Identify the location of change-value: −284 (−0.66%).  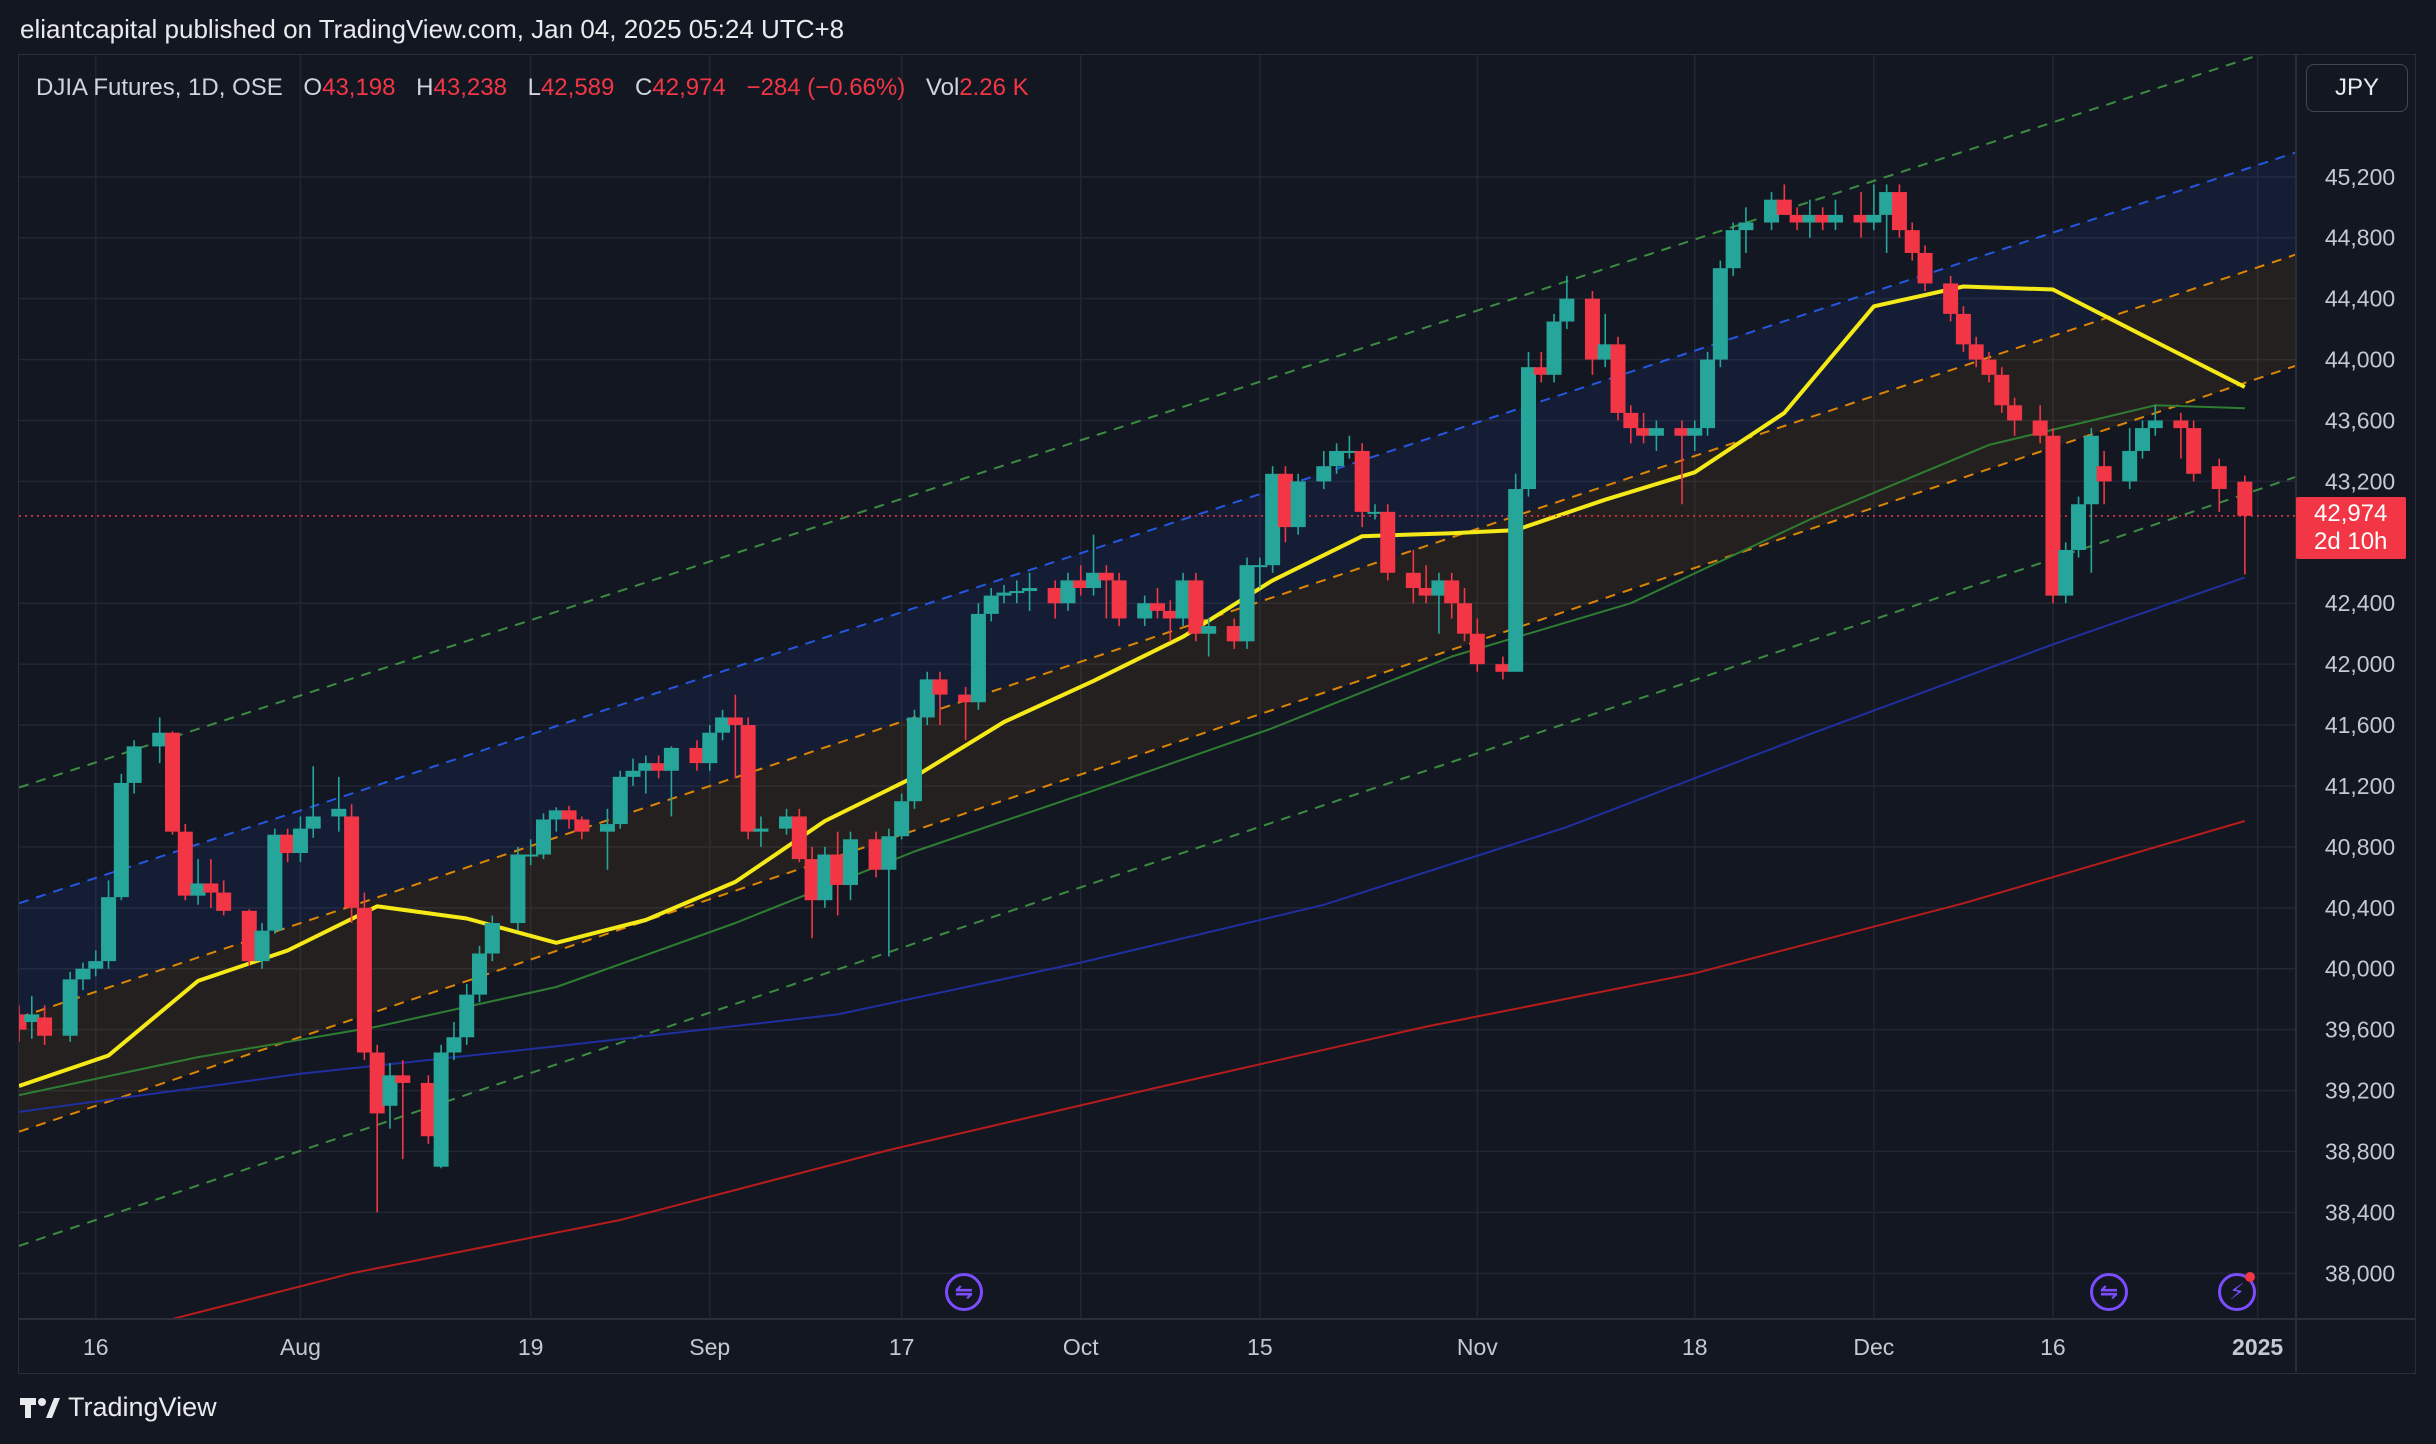
(826, 87).